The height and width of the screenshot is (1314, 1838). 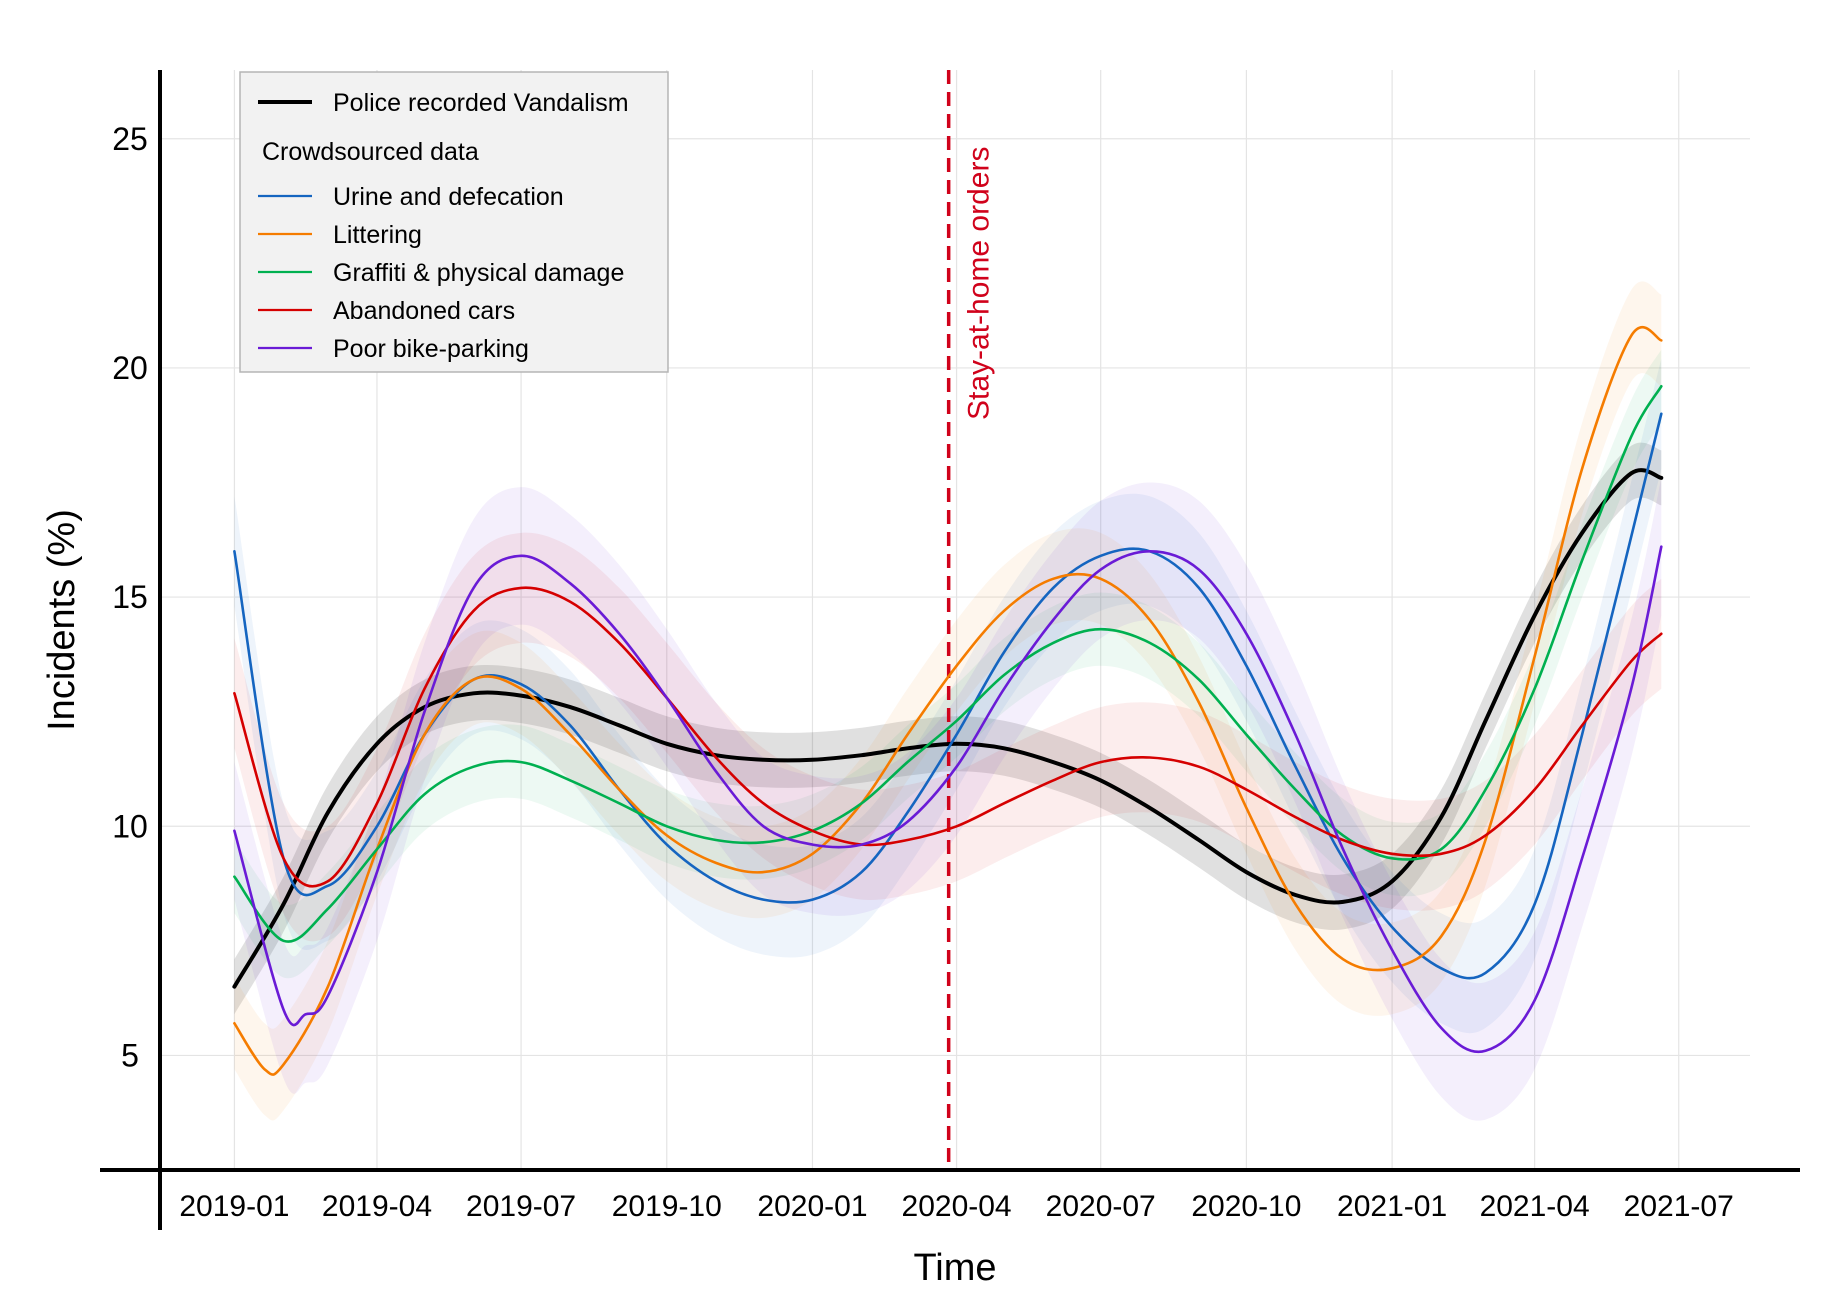 What do you see at coordinates (130, 1055) in the screenshot?
I see `y-tick-5: 5` at bounding box center [130, 1055].